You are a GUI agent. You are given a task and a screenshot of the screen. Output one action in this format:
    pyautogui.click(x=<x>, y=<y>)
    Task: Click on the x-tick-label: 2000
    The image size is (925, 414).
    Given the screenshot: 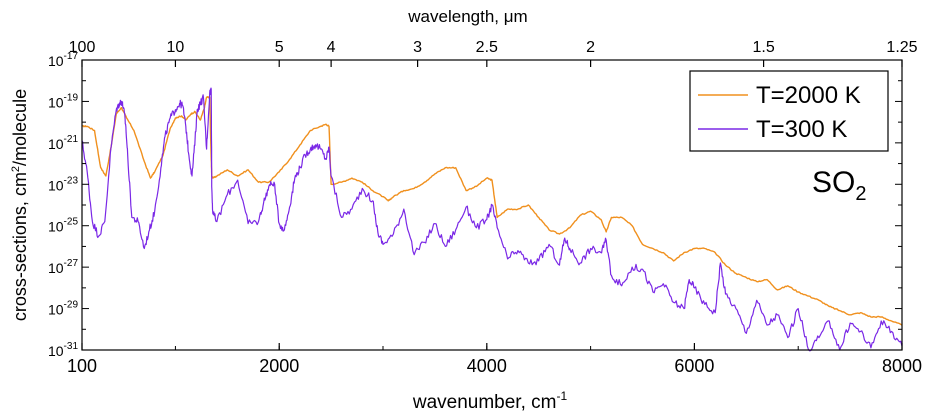 What is the action you would take?
    pyautogui.click(x=279, y=366)
    